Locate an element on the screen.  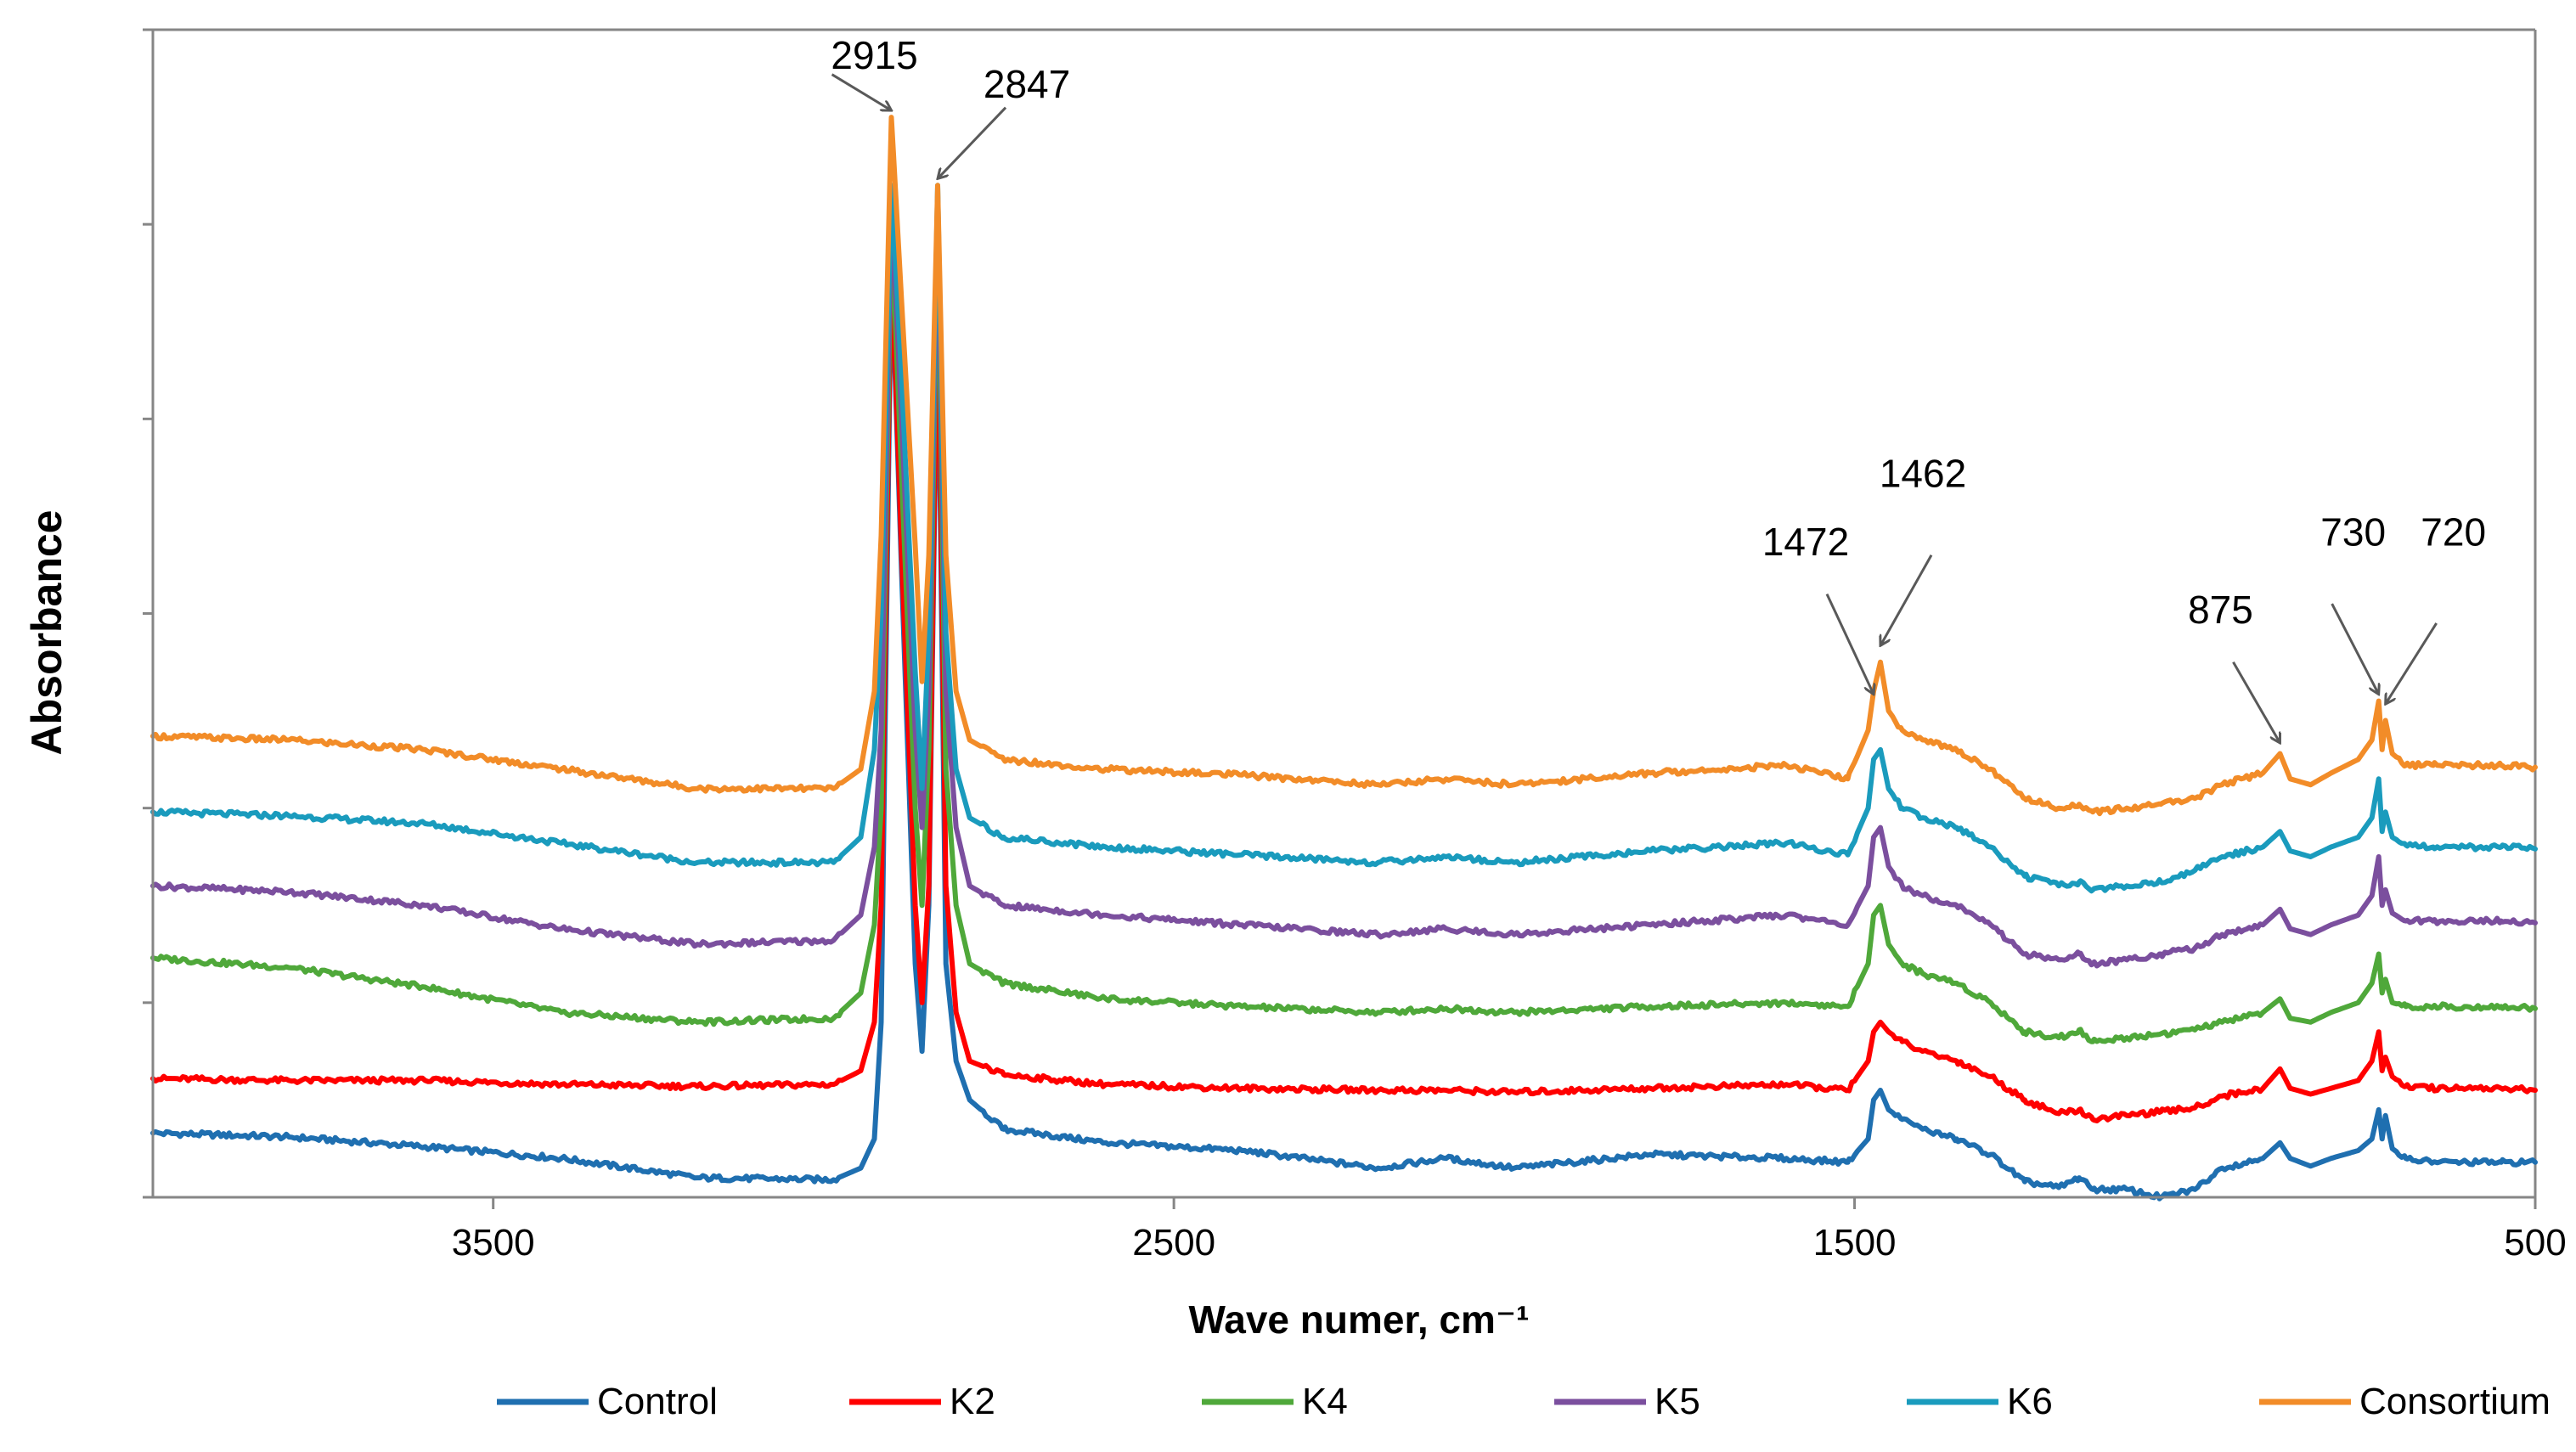
x-tick-label: 2500 is located at coordinates (1173, 1242).